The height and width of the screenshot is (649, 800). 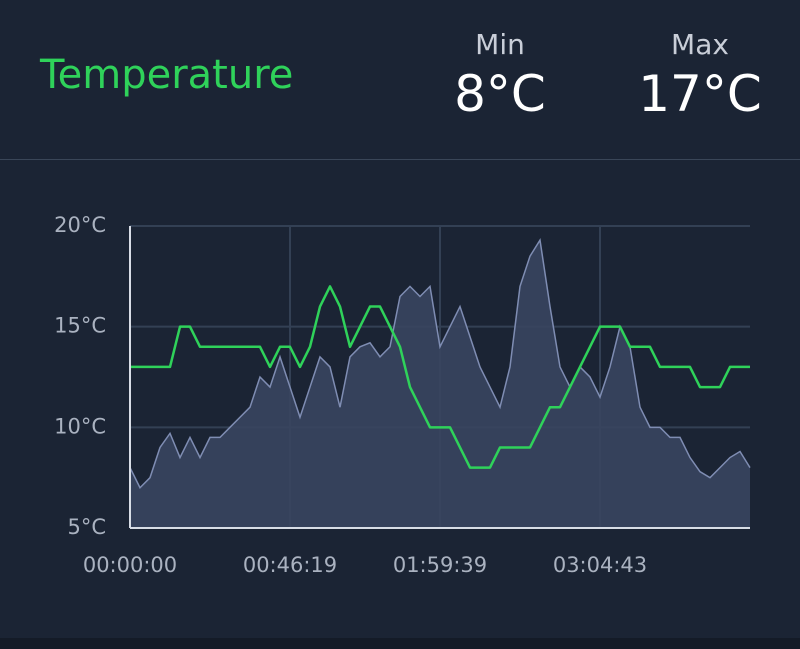 I want to click on bottom-bar, so click(x=400, y=643).